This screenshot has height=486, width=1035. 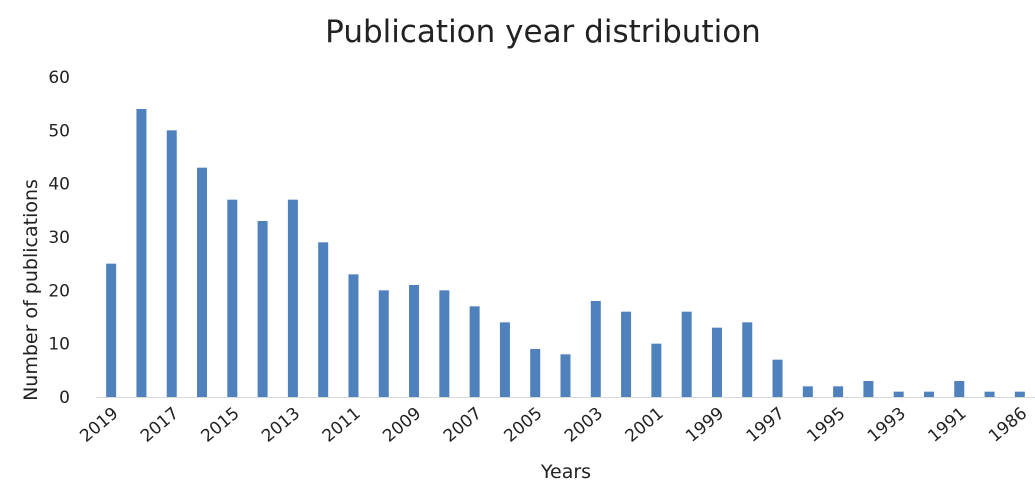 I want to click on y-axis-ticks: 0 10 20 30 40 50 60, so click(x=59, y=238).